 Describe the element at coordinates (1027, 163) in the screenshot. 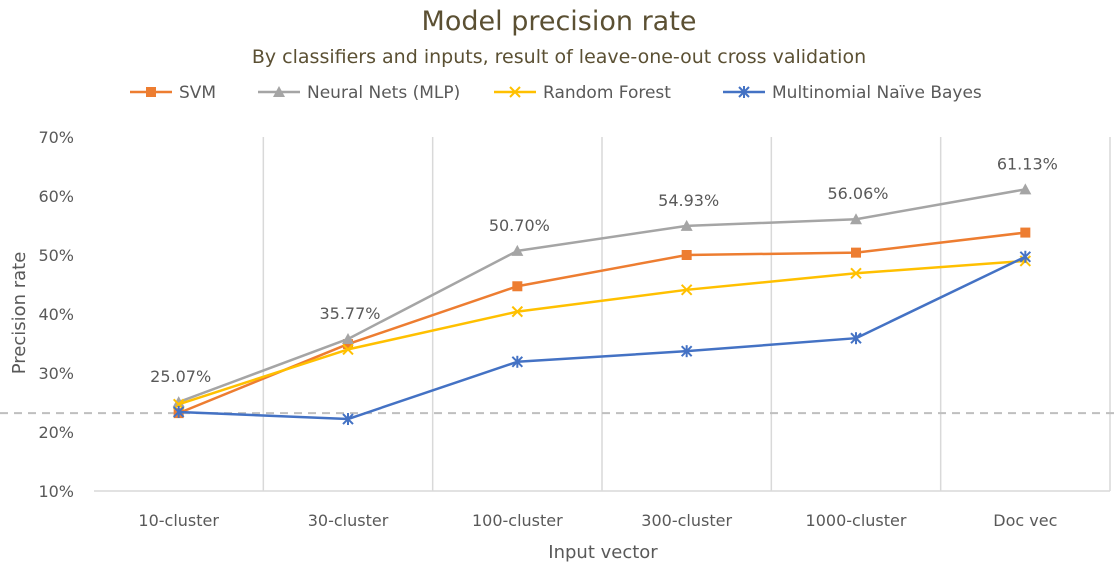

I see `data-label: 61.13%` at that location.